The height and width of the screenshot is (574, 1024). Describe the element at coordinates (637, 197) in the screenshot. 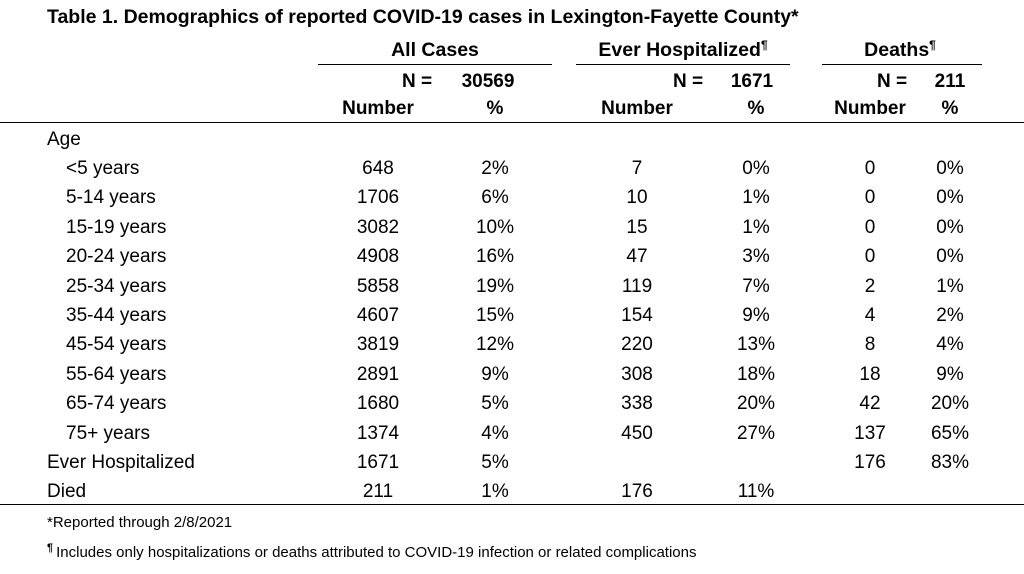

I see `cell-hosp-number: 10` at that location.